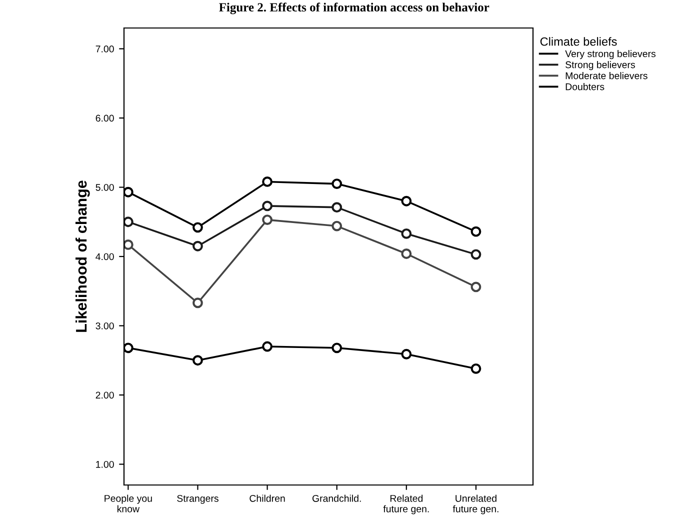 The image size is (681, 524). I want to click on y-tick-label: 1.00, so click(105, 464).